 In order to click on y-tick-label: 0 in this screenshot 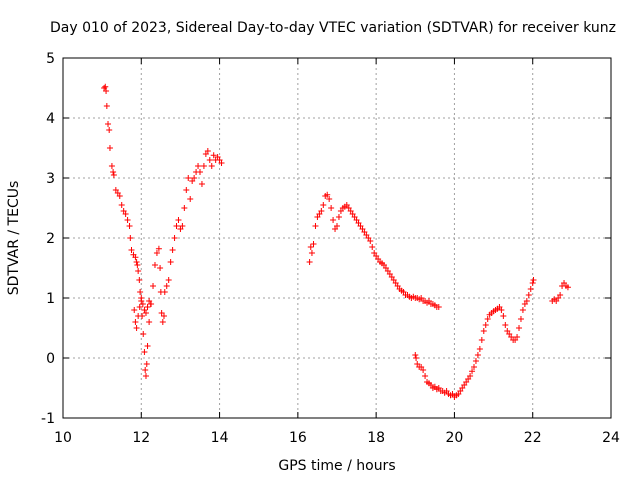, I will do `click(50, 359)`.